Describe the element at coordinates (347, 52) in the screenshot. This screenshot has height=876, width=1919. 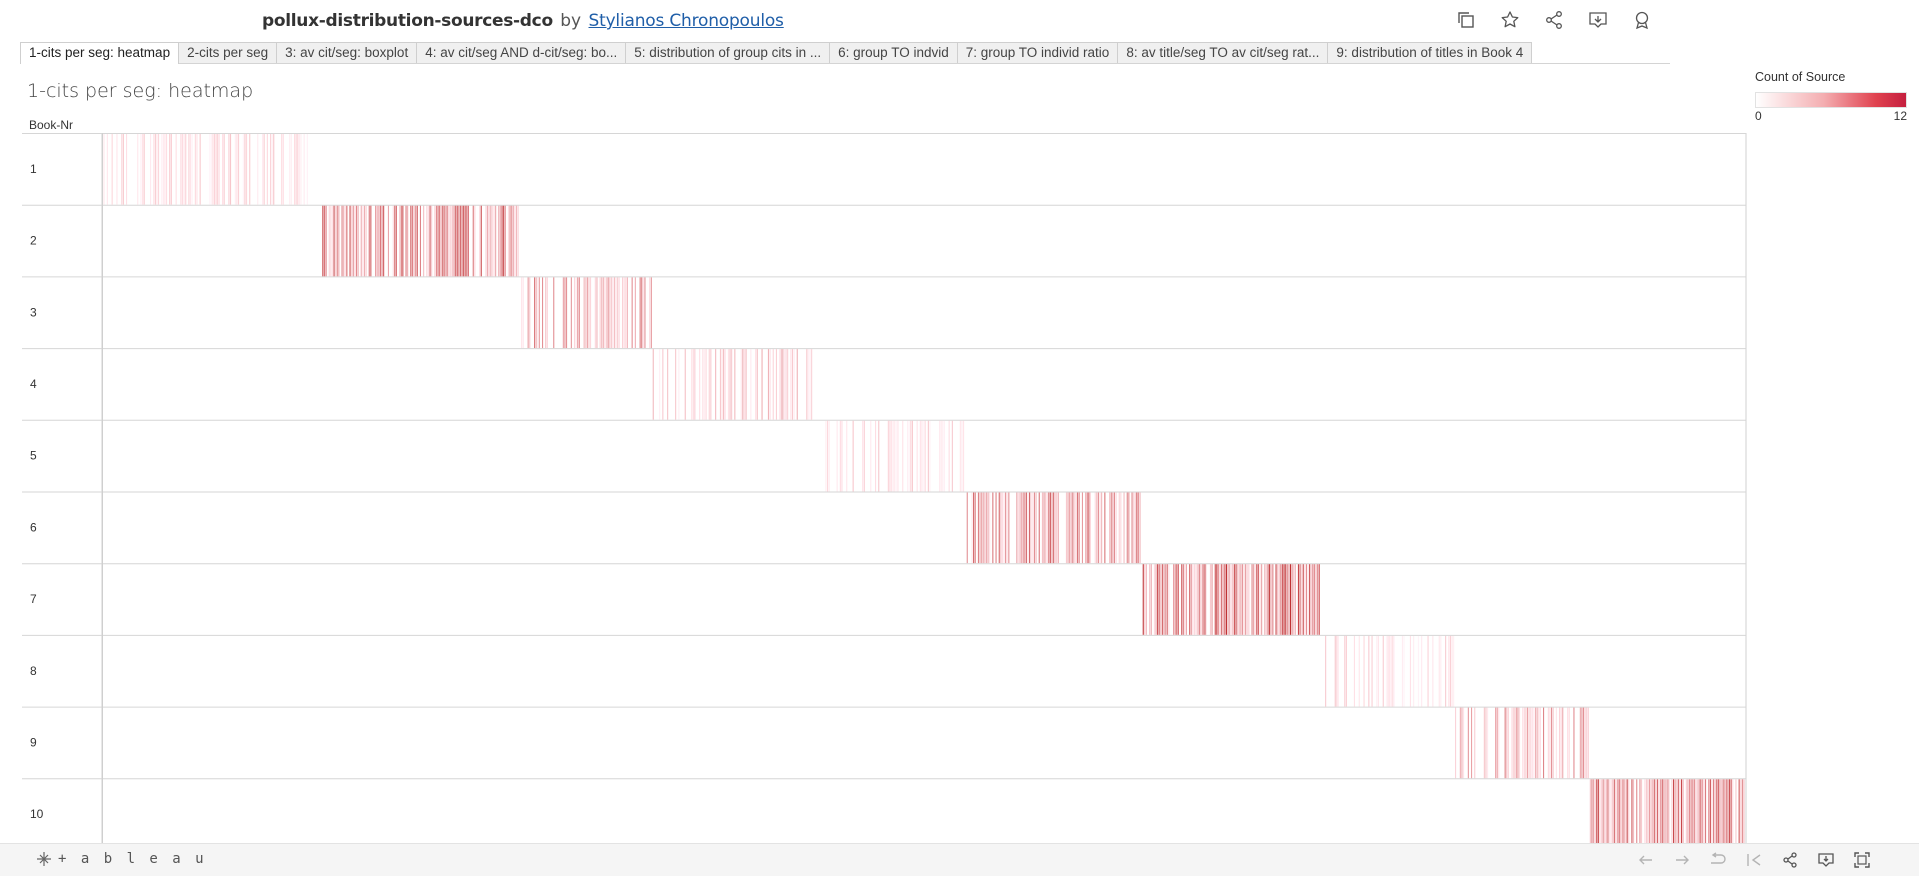
I see `tab-boxplot: 3: av cit/seg: boxplot` at that location.